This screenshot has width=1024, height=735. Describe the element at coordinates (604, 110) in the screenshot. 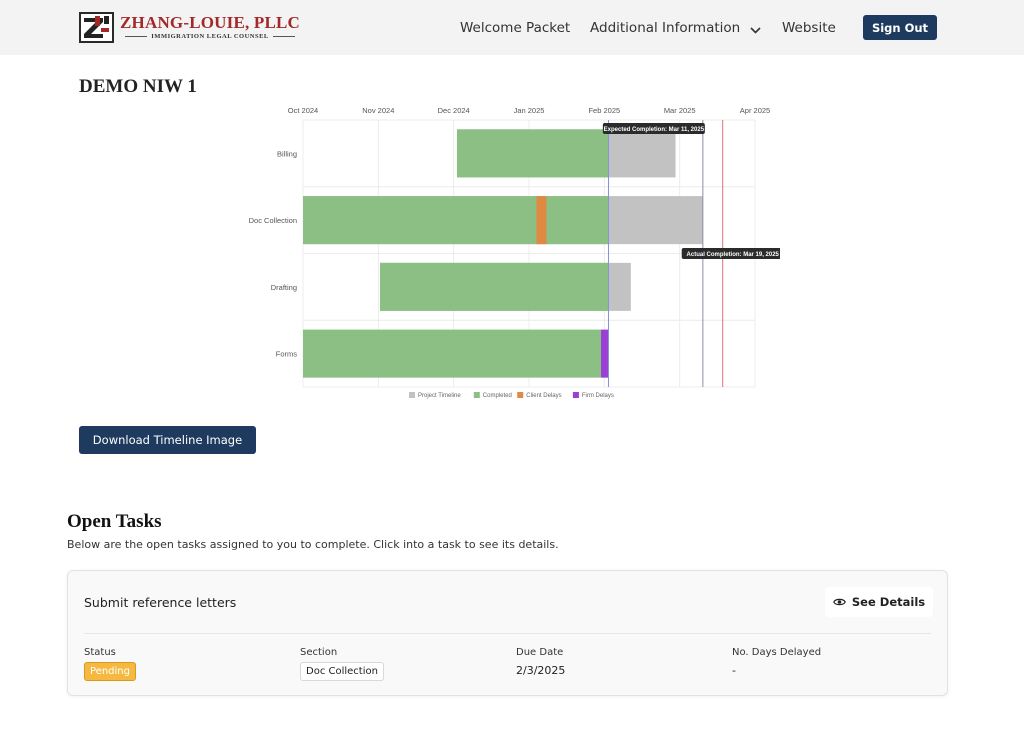

I see `x-tick-label: Feb 2025` at that location.